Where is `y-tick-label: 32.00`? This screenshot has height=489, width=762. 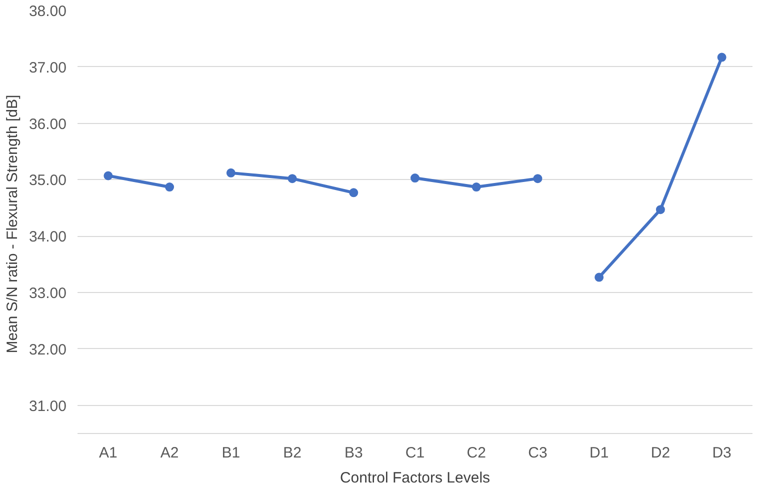 y-tick-label: 32.00 is located at coordinates (47, 349).